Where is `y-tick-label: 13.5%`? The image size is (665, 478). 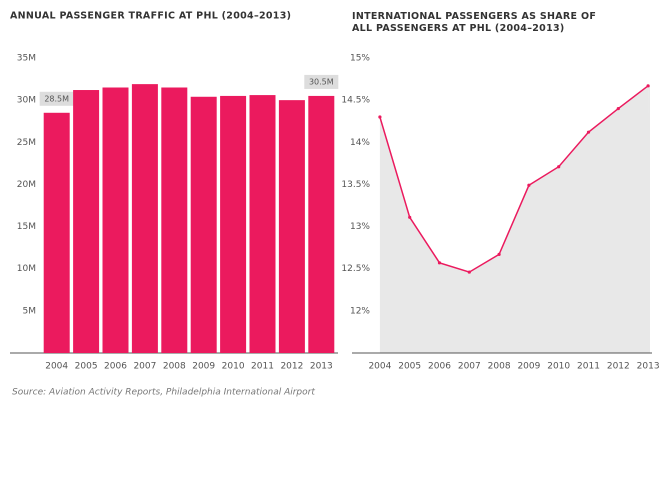 y-tick-label: 13.5% is located at coordinates (355, 185).